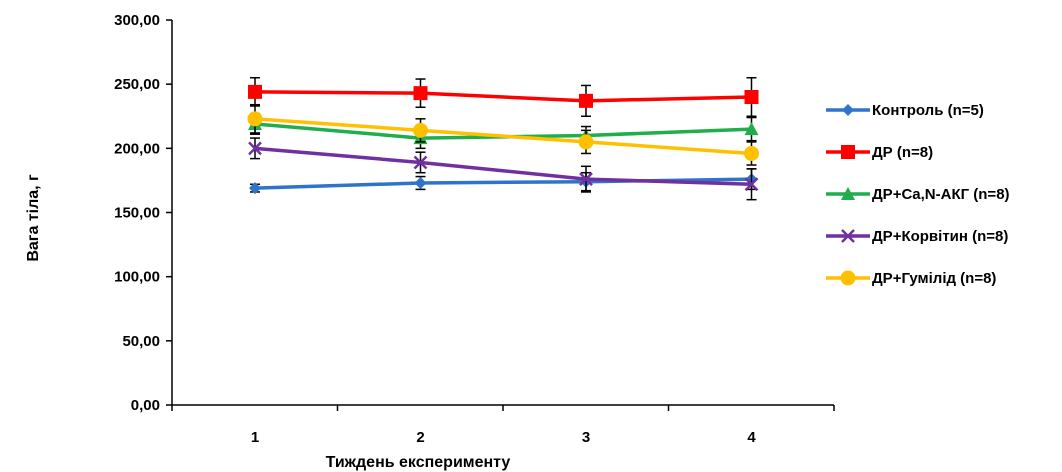 The height and width of the screenshot is (472, 1062). What do you see at coordinates (503, 425) in the screenshot?
I see `x-ticks: 1 2 3 4` at bounding box center [503, 425].